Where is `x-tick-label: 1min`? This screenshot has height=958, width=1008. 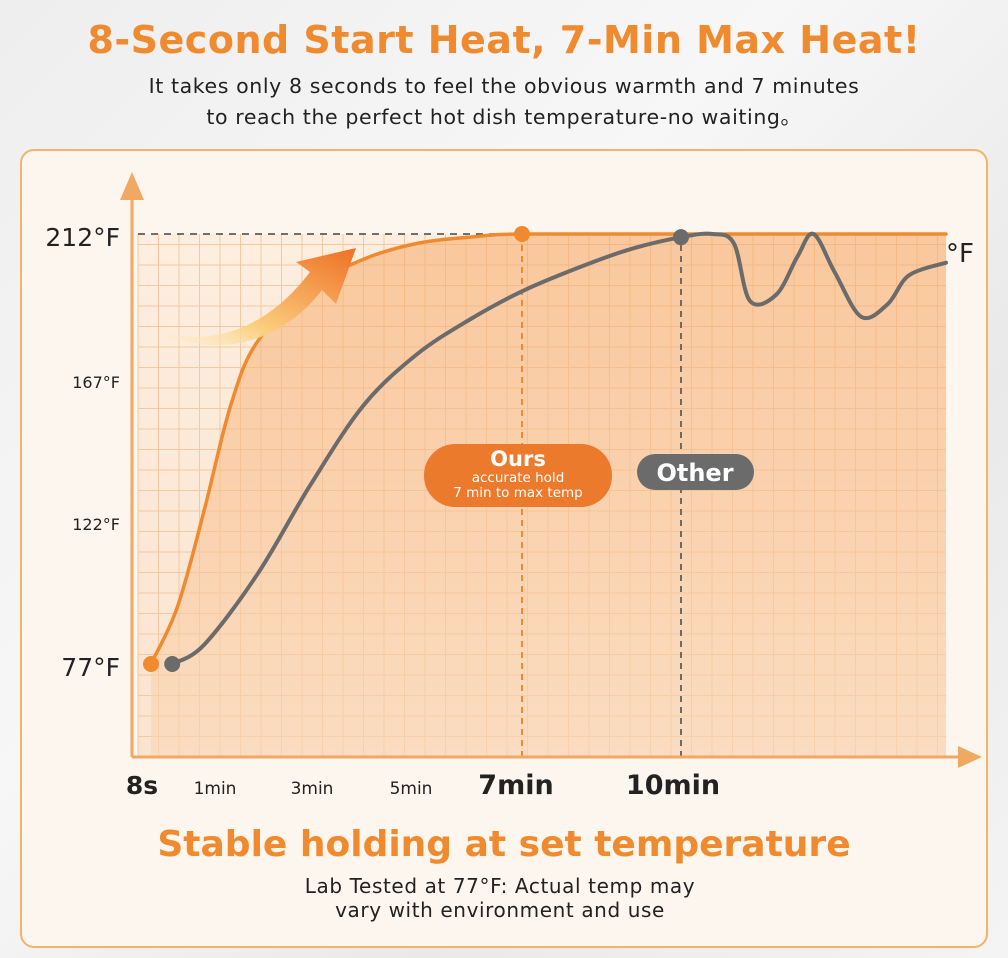 x-tick-label: 1min is located at coordinates (215, 789).